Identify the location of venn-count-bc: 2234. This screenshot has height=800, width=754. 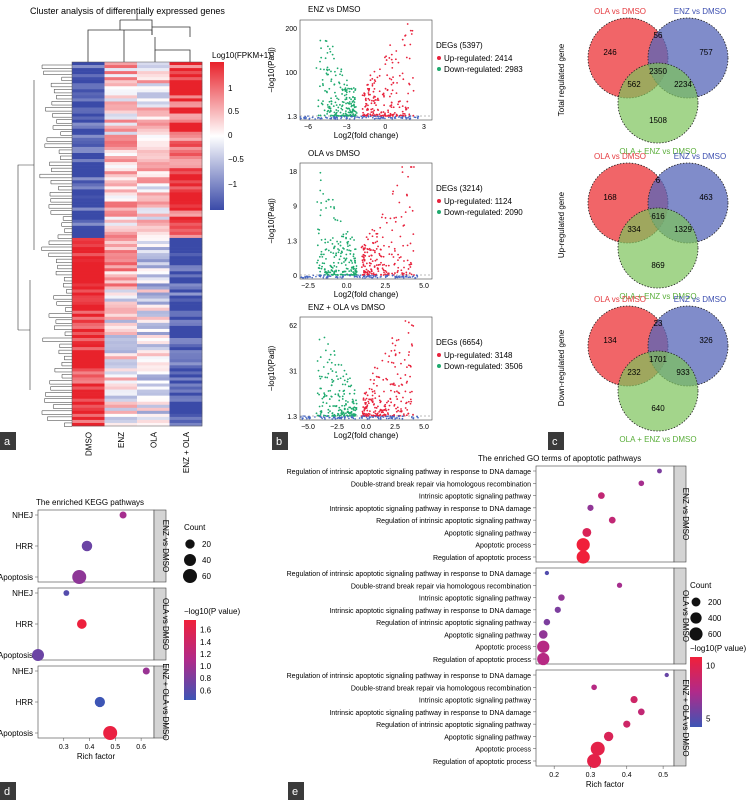
(683, 84).